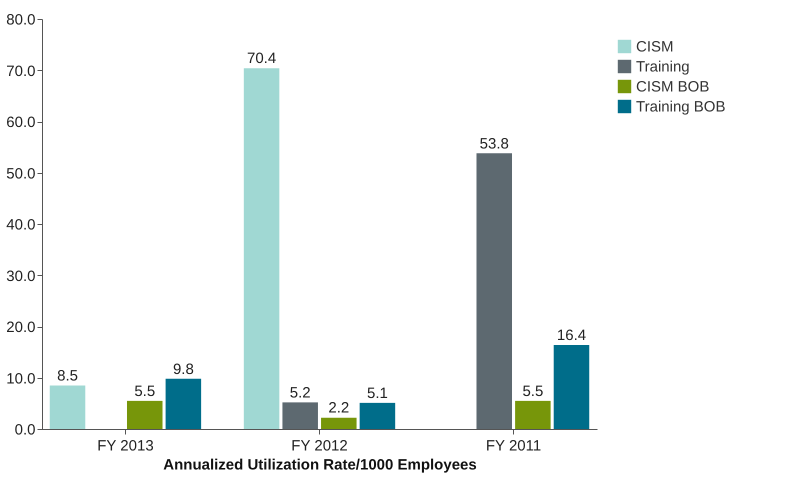  Describe the element at coordinates (673, 87) in the screenshot. I see `legend-label: CISM BOB` at that location.